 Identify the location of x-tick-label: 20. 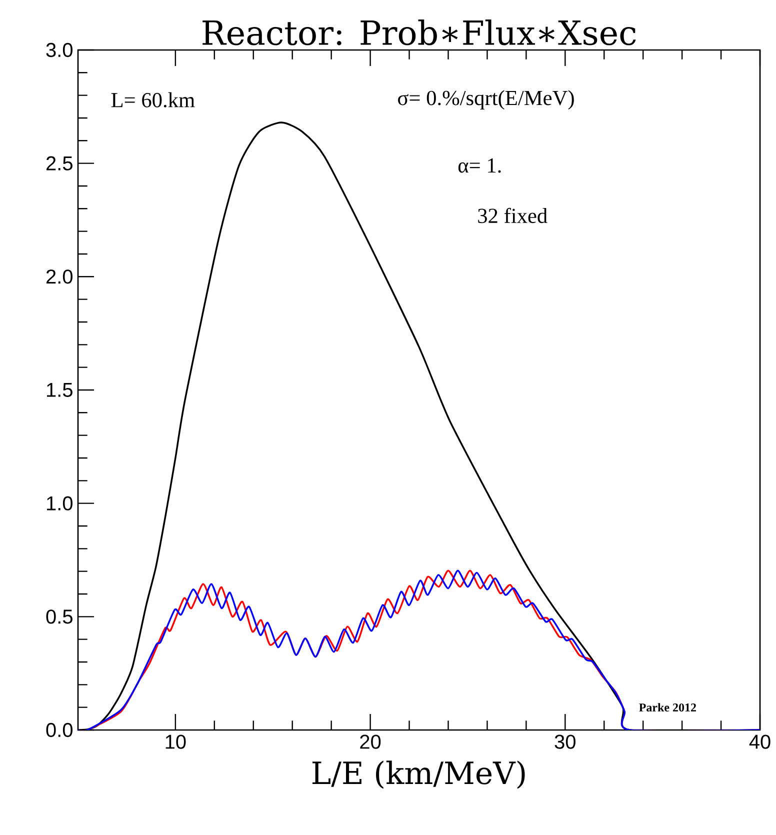
(370, 741).